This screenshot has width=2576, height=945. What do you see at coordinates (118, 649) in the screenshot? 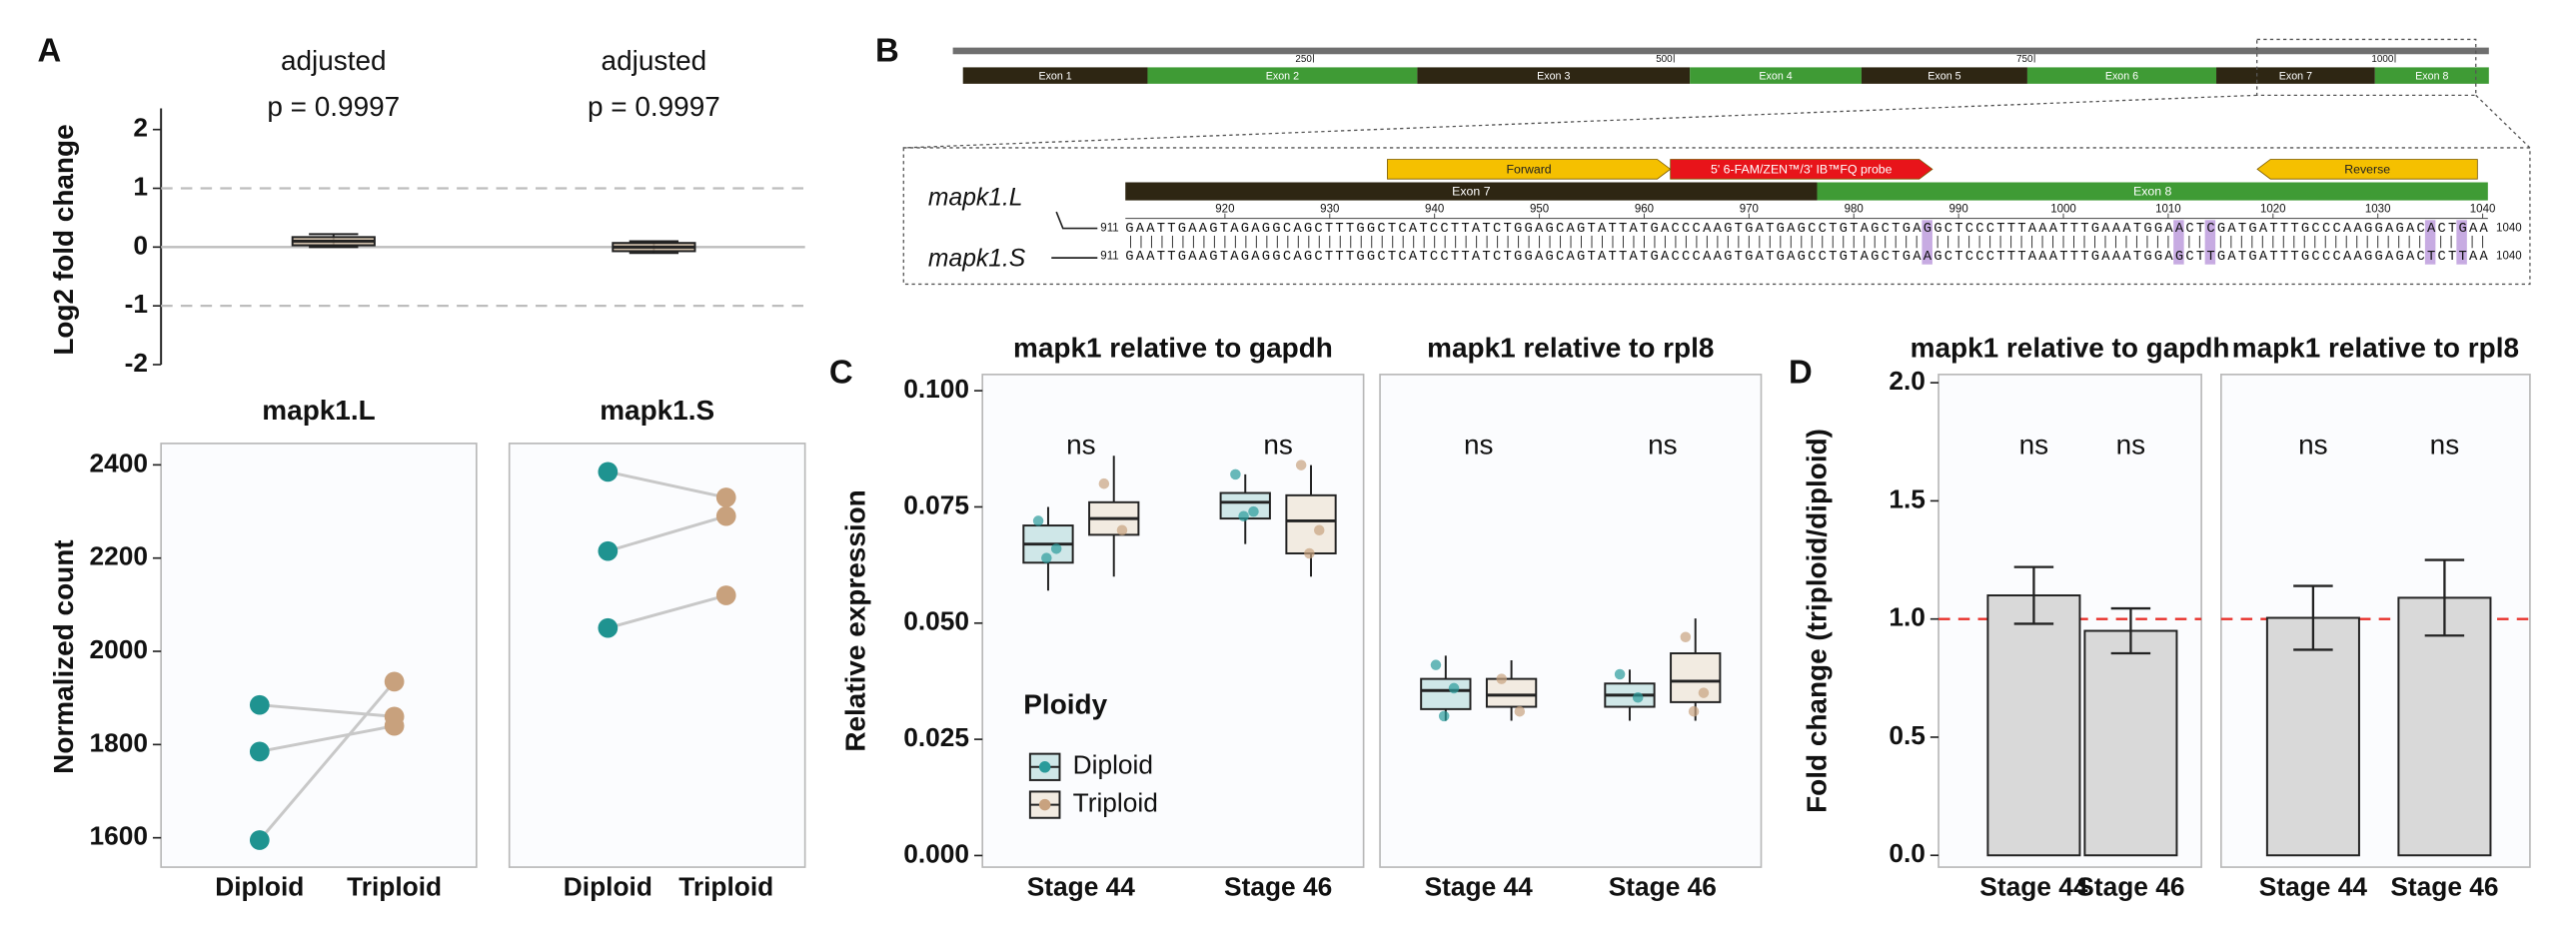
I see `y-tick-label: 2000` at bounding box center [118, 649].